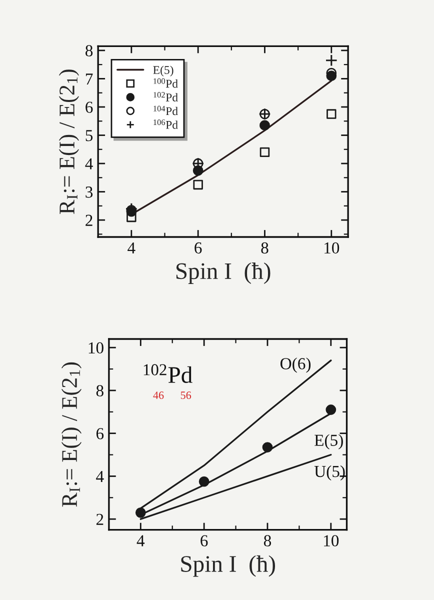 This screenshot has width=434, height=600. Describe the element at coordinates (329, 472) in the screenshot. I see `legend-label: U(5)` at that location.